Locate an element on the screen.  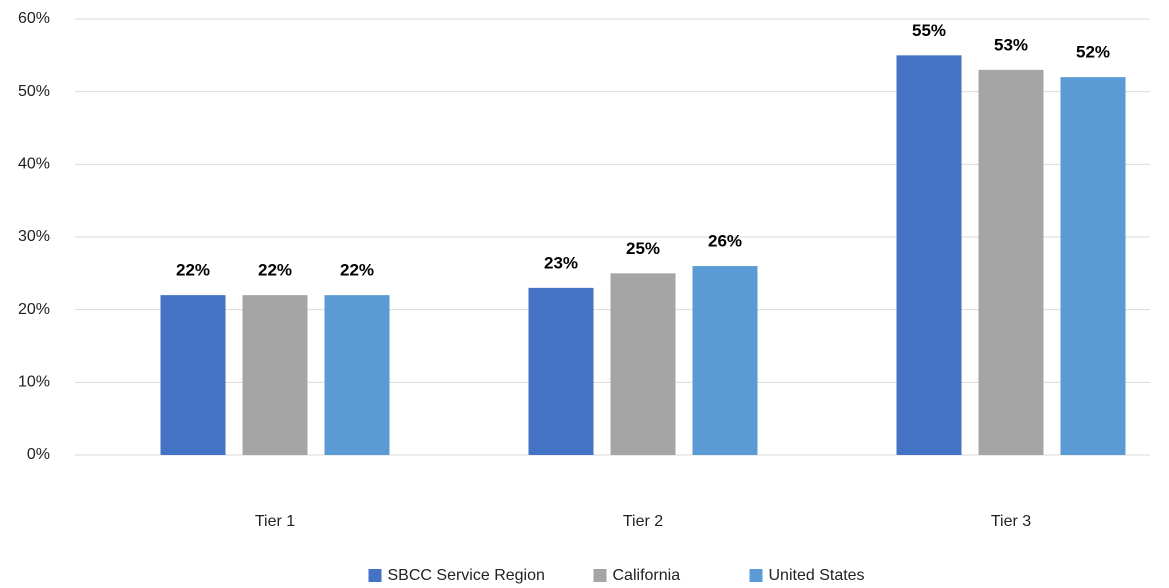
value-label: 53% is located at coordinates (1011, 44).